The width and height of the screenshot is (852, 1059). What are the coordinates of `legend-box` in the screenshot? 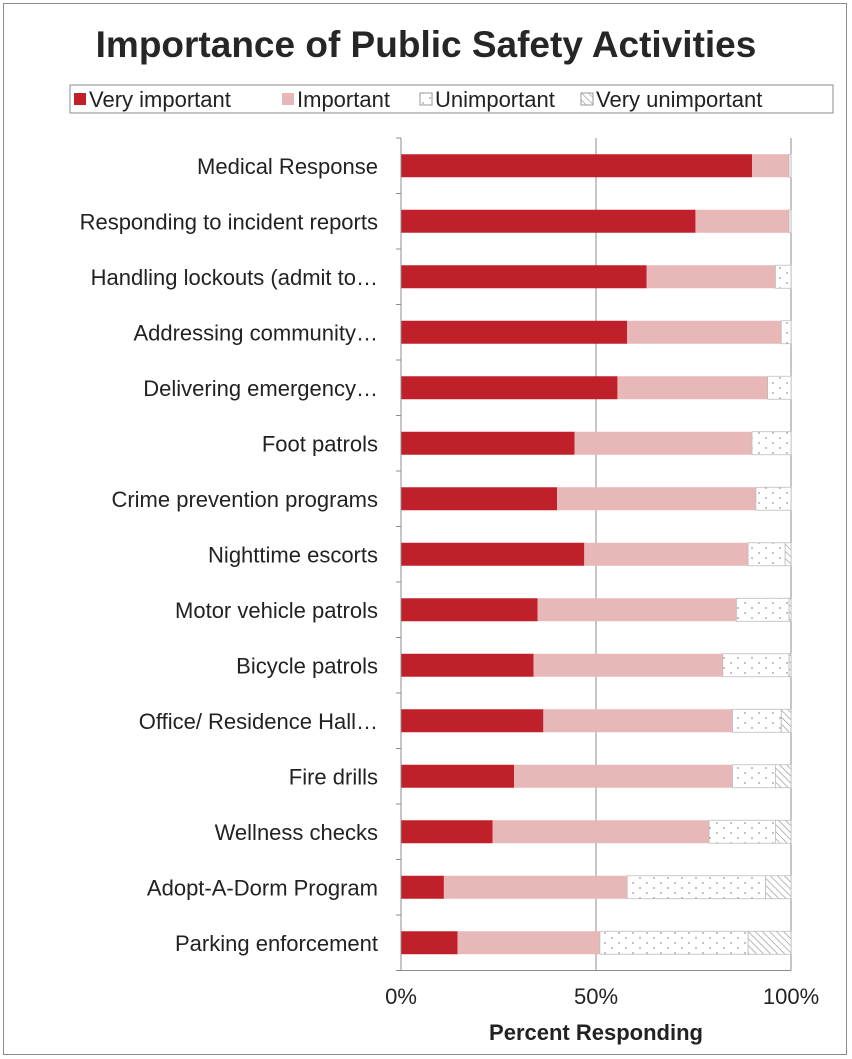 It's located at (451, 99).